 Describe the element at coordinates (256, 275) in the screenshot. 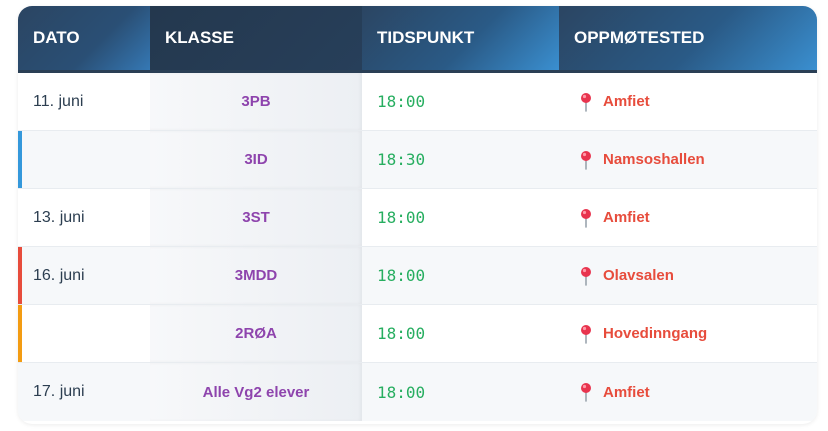

I see `cell-class: 3MDD` at that location.